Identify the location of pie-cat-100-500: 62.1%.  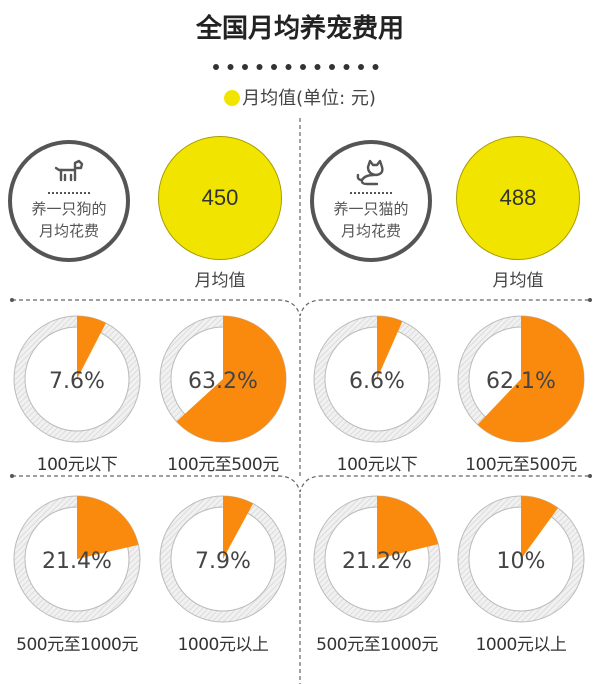
(521, 379).